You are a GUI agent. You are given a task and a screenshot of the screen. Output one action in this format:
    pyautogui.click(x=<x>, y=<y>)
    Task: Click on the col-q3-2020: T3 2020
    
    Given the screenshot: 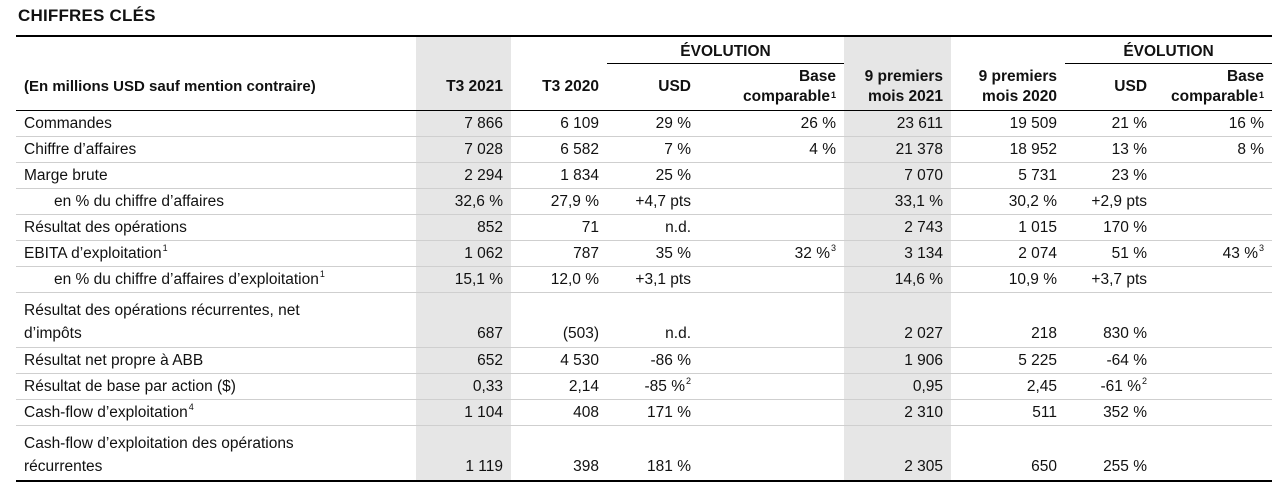 What is the action you would take?
    pyautogui.click(x=559, y=87)
    